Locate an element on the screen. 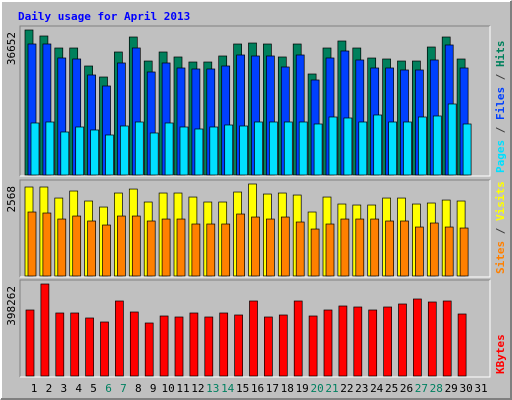 The image size is (512, 400). x-tick-label: 28 is located at coordinates (436, 388).